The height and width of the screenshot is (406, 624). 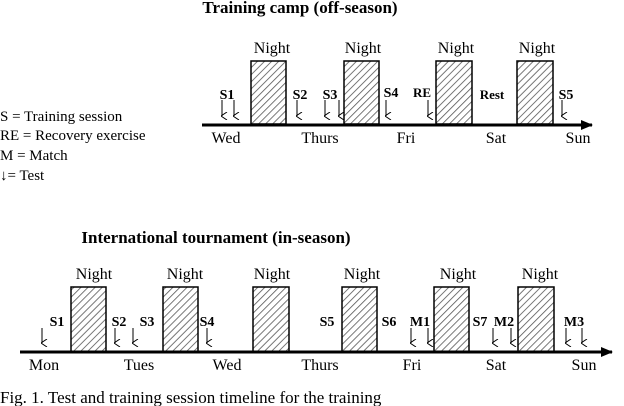 What do you see at coordinates (215, 237) in the screenshot?
I see `panel2-title: International tournament (in-season)` at bounding box center [215, 237].